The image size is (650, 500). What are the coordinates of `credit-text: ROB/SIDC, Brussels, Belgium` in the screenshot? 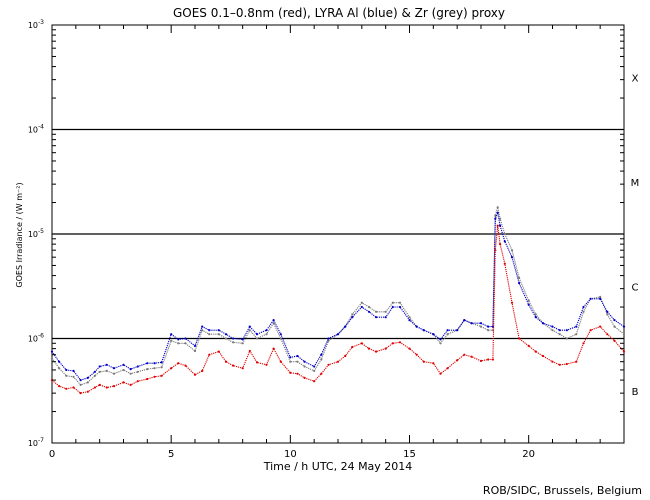 It's located at (562, 490).